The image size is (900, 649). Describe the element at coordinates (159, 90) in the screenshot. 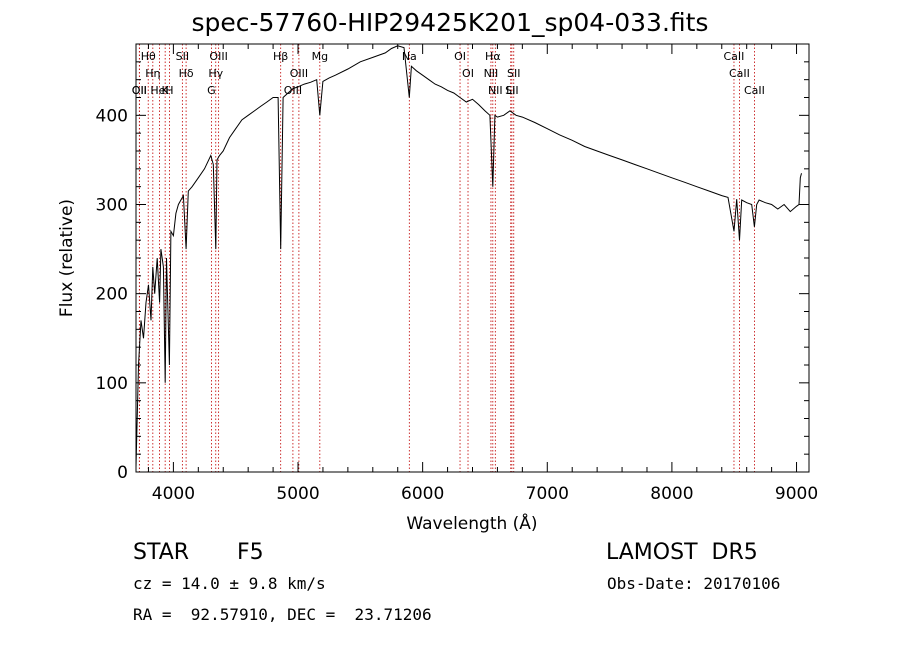

I see `line-label-4: HeI` at that location.